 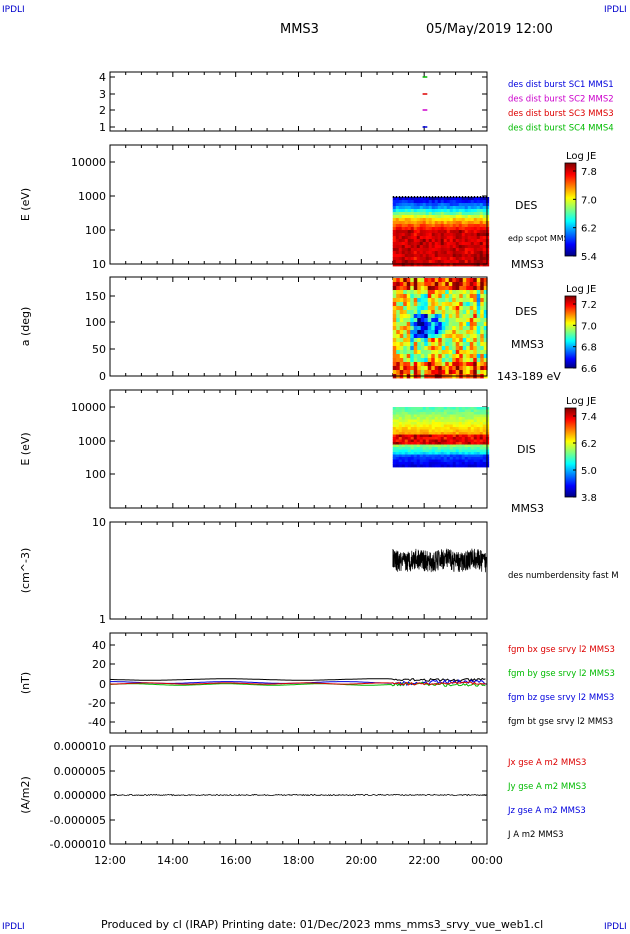 What do you see at coordinates (25, 448) in the screenshot?
I see `y-axis-label: E (eV)` at bounding box center [25, 448].